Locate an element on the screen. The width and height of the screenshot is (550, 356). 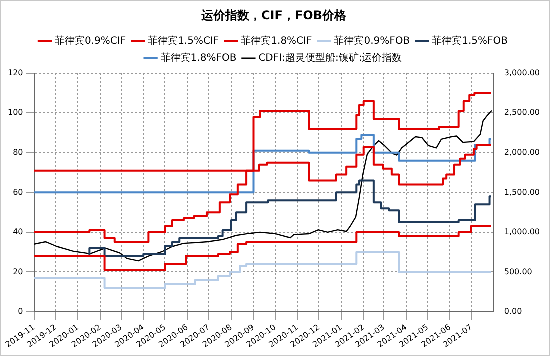
y2-tick-label: 2,500.00 is located at coordinates (522, 113).